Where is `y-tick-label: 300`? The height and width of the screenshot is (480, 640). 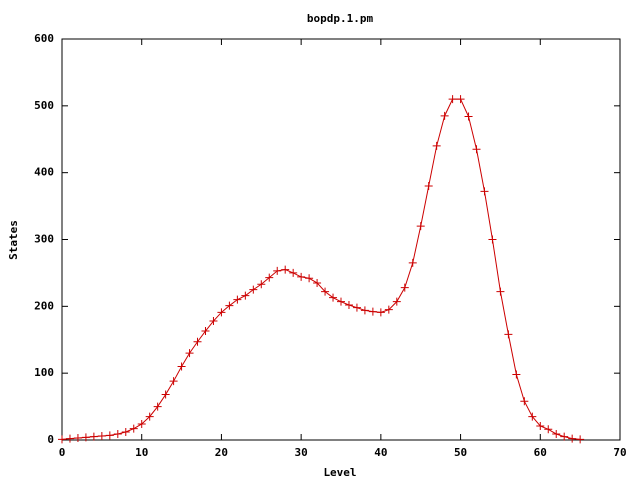 y-tick-label: 300 is located at coordinates (44, 239).